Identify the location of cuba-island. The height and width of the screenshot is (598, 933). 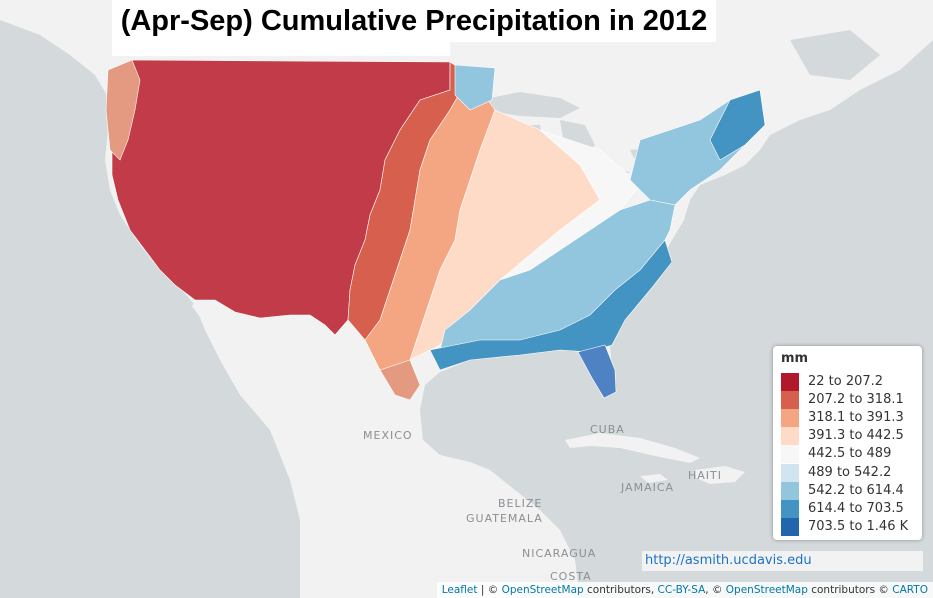
(632, 448).